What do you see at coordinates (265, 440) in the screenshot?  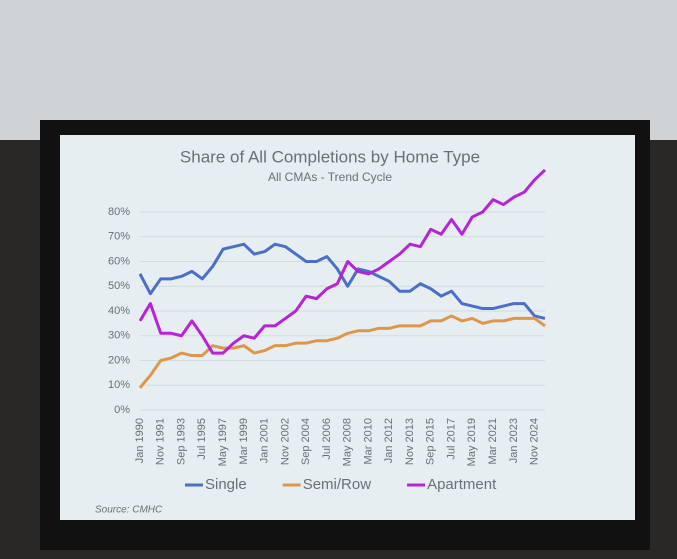 I see `x-tick-label: Jan 2001` at bounding box center [265, 440].